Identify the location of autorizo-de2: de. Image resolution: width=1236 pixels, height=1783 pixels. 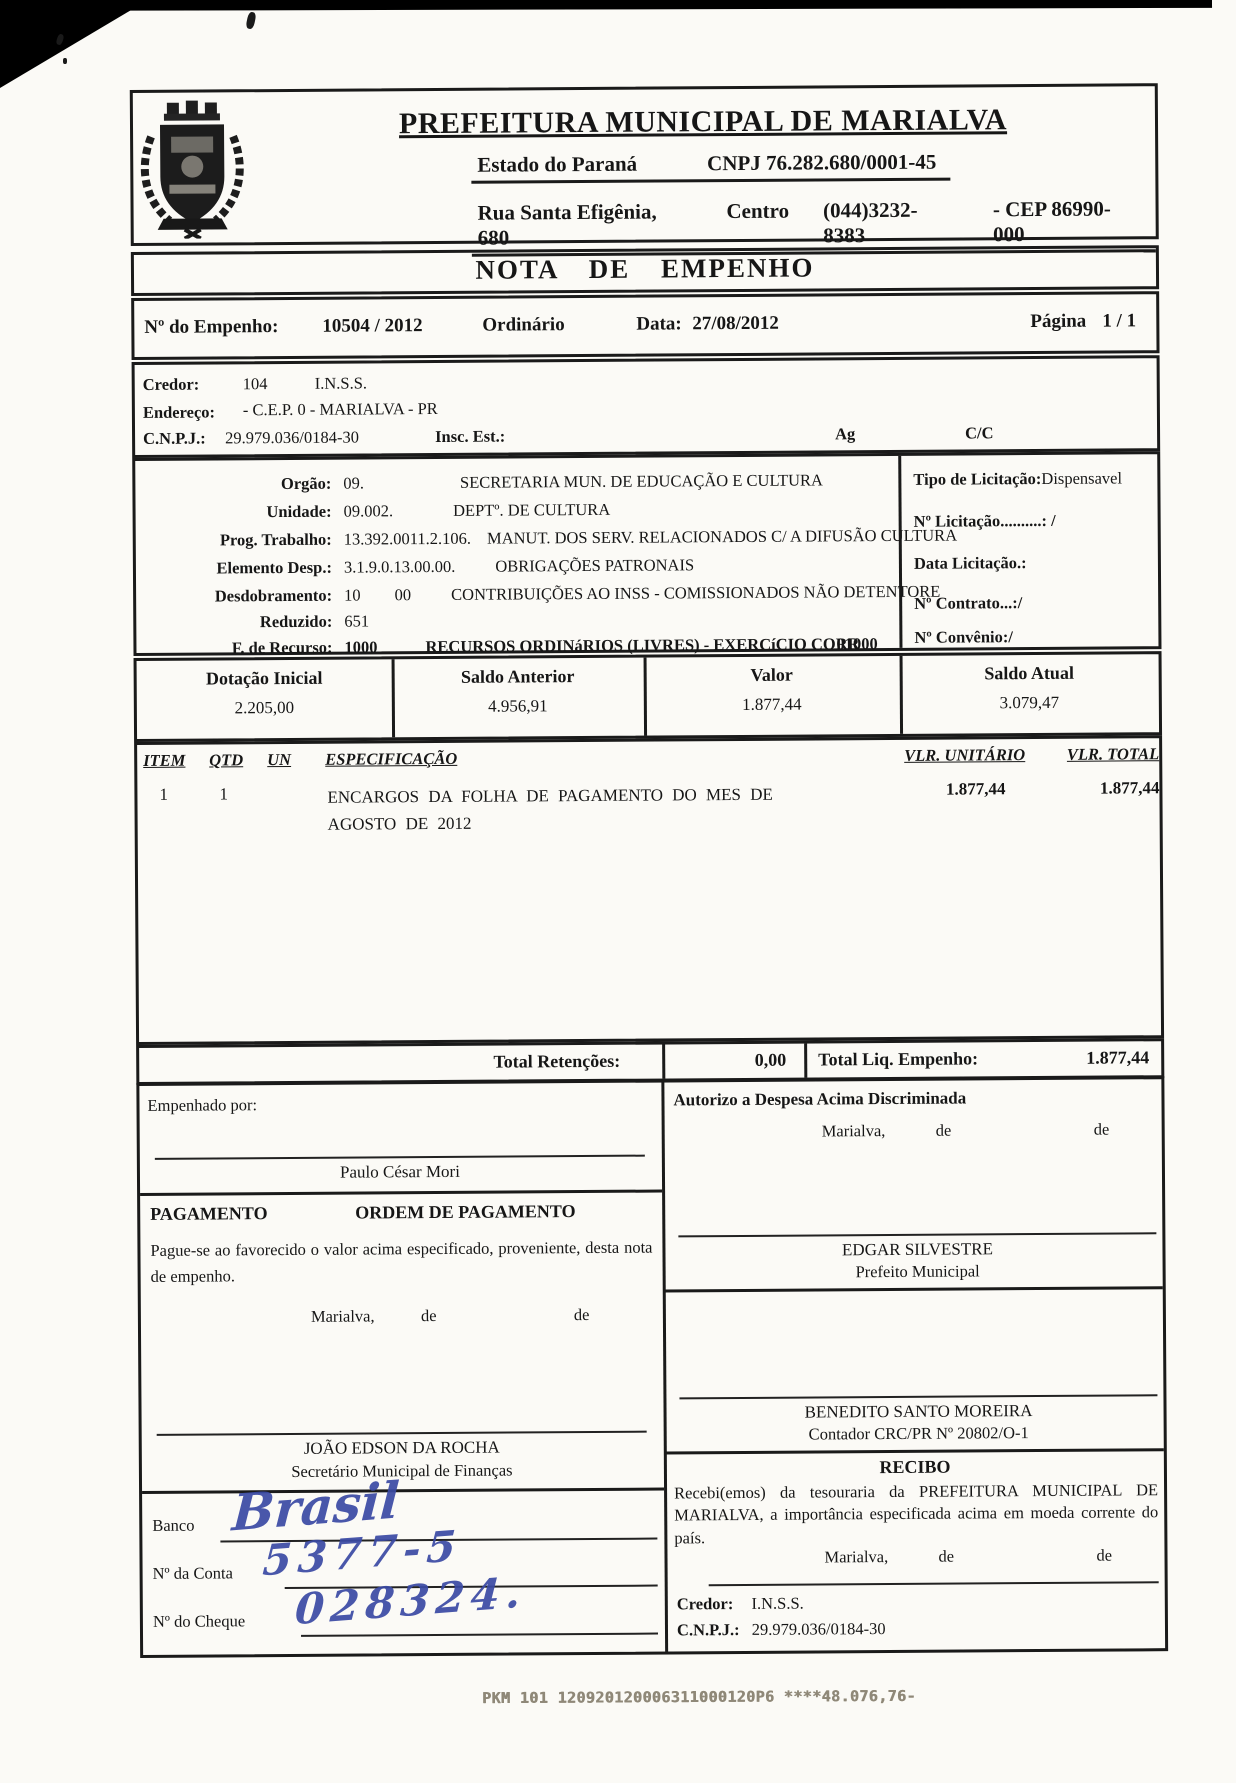
(1101, 1129).